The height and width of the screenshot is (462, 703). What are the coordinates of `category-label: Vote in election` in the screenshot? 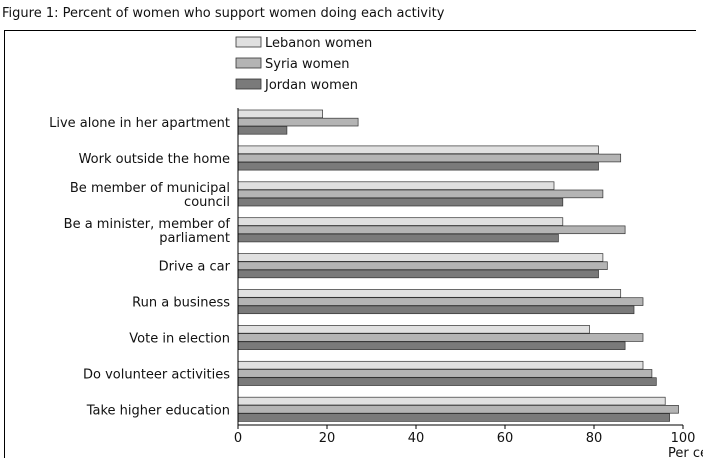 It's located at (179, 339).